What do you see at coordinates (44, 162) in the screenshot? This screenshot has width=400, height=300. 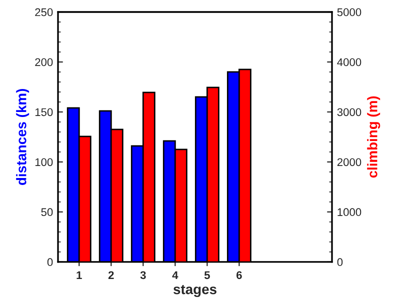 I see `y-tick-label: 100` at bounding box center [44, 162].